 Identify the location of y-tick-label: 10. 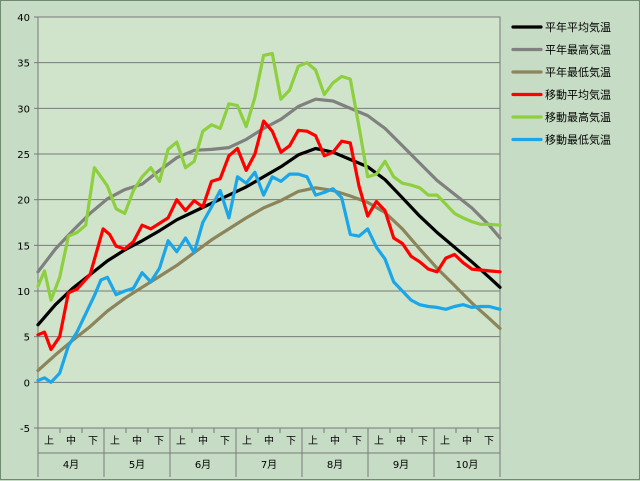
(23, 292).